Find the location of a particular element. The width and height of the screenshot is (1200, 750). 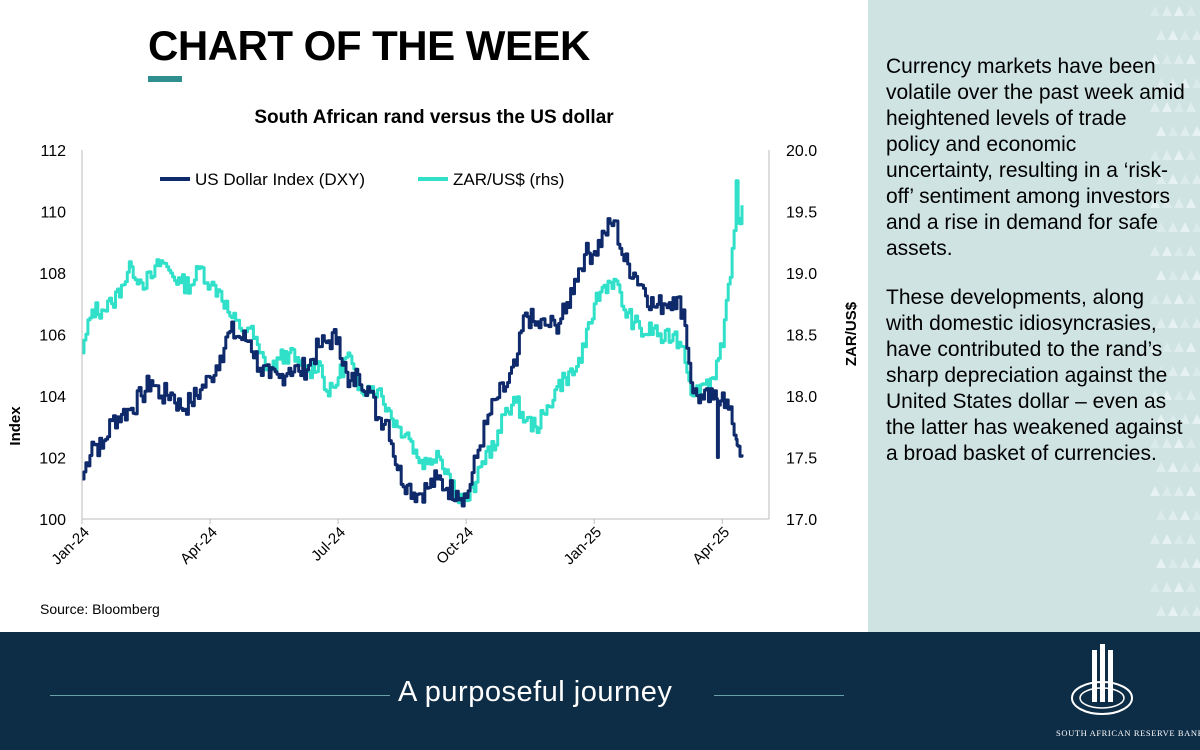

legend-label-zar: ZAR/US$ (rhs) is located at coordinates (508, 179).